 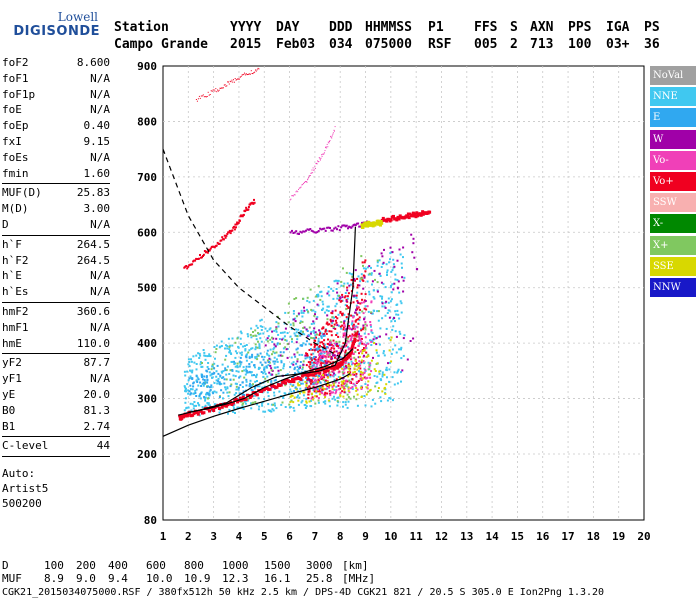 I want to click on x-tick-label: 8, so click(x=340, y=536).